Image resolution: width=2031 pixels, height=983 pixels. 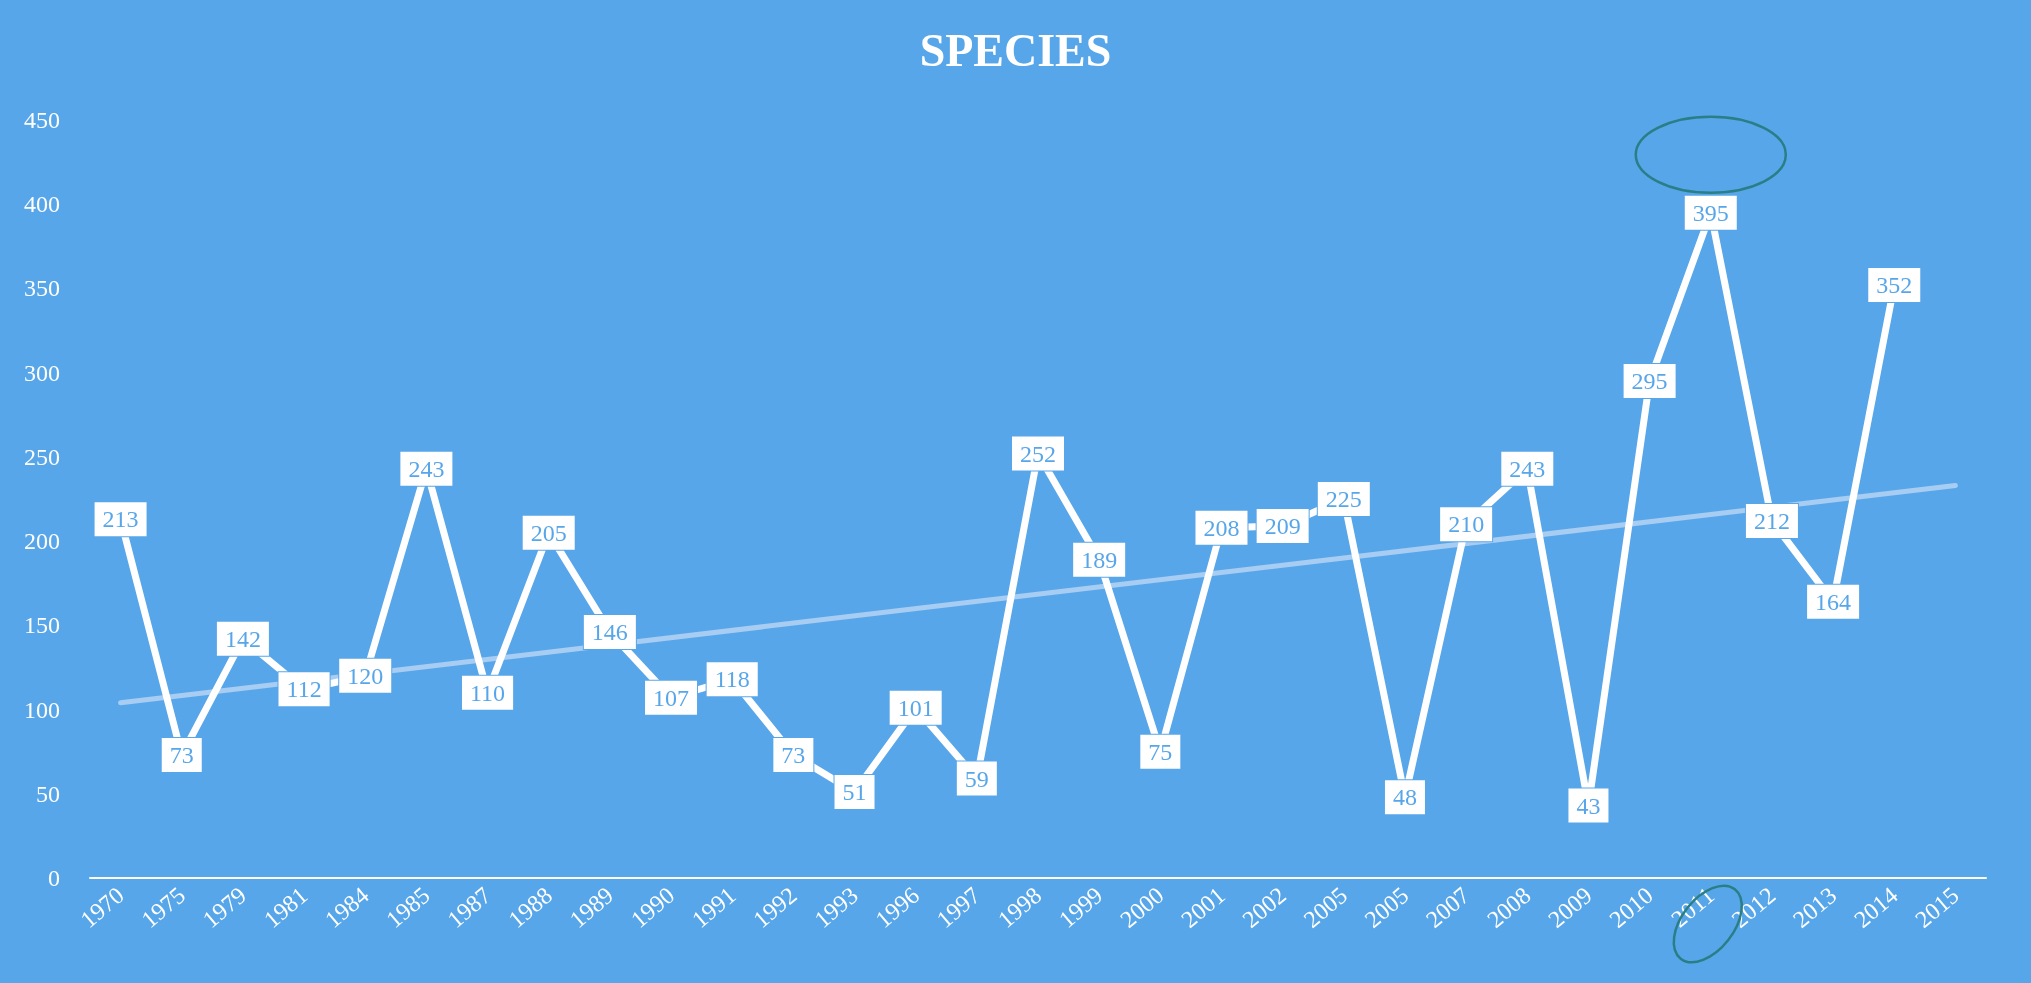 What do you see at coordinates (1509, 907) in the screenshot?
I see `x-tick-label: 2008` at bounding box center [1509, 907].